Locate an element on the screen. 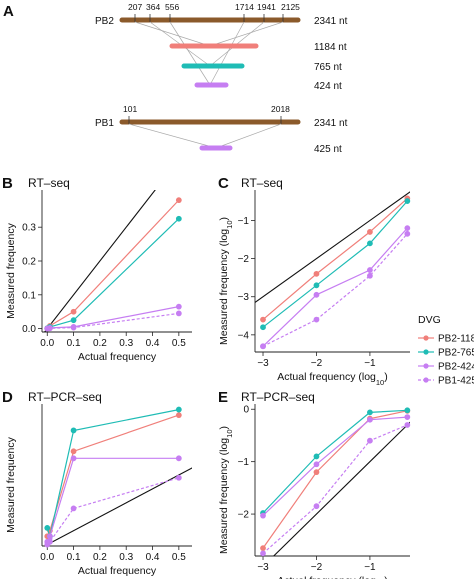 Image resolution: width=474 pixels, height=579 pixels. legend-items: PB2-1184 PB2-765 PB2-424 PB1-425 is located at coordinates (446, 360).